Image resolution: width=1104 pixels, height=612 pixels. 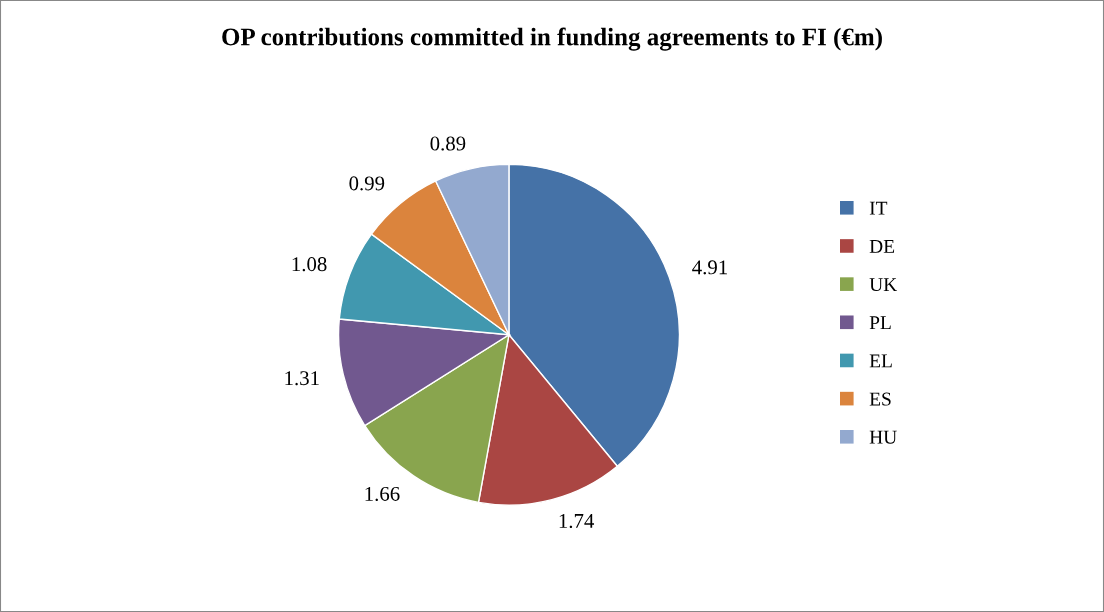 I want to click on data-label: 0.89, so click(x=448, y=143).